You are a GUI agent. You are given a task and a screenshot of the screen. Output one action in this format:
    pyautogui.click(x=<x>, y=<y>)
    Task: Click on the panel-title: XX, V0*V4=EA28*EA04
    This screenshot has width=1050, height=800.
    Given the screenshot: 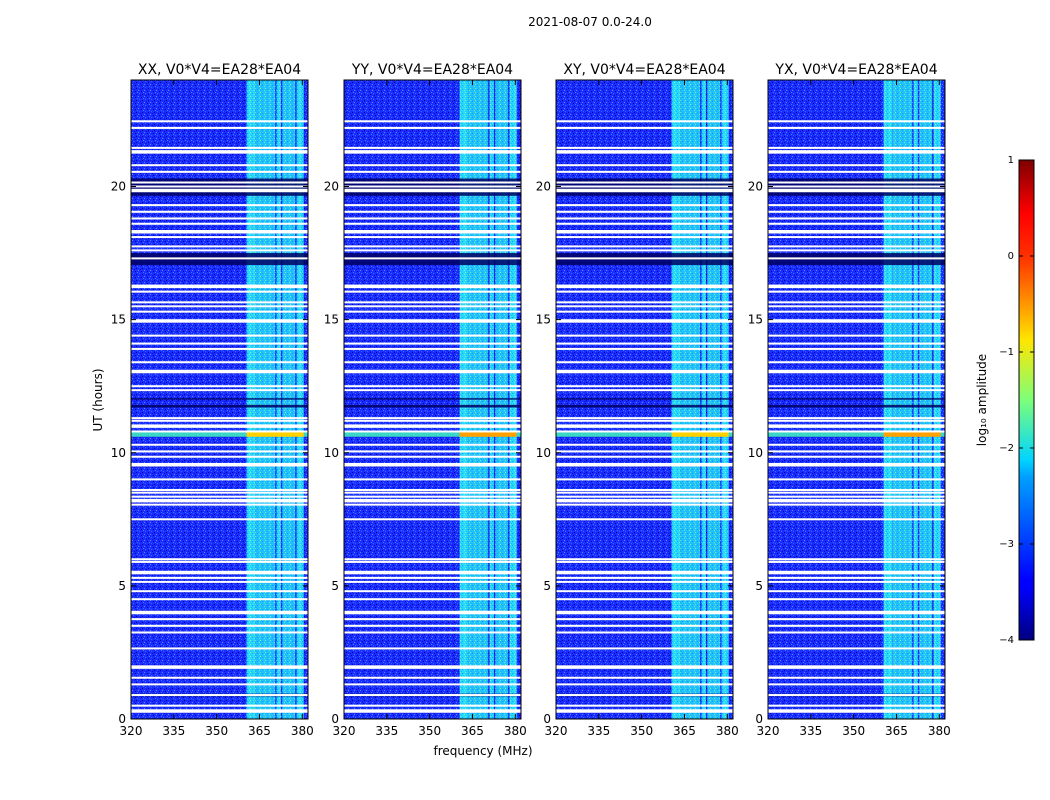 What is the action you would take?
    pyautogui.click(x=219, y=70)
    